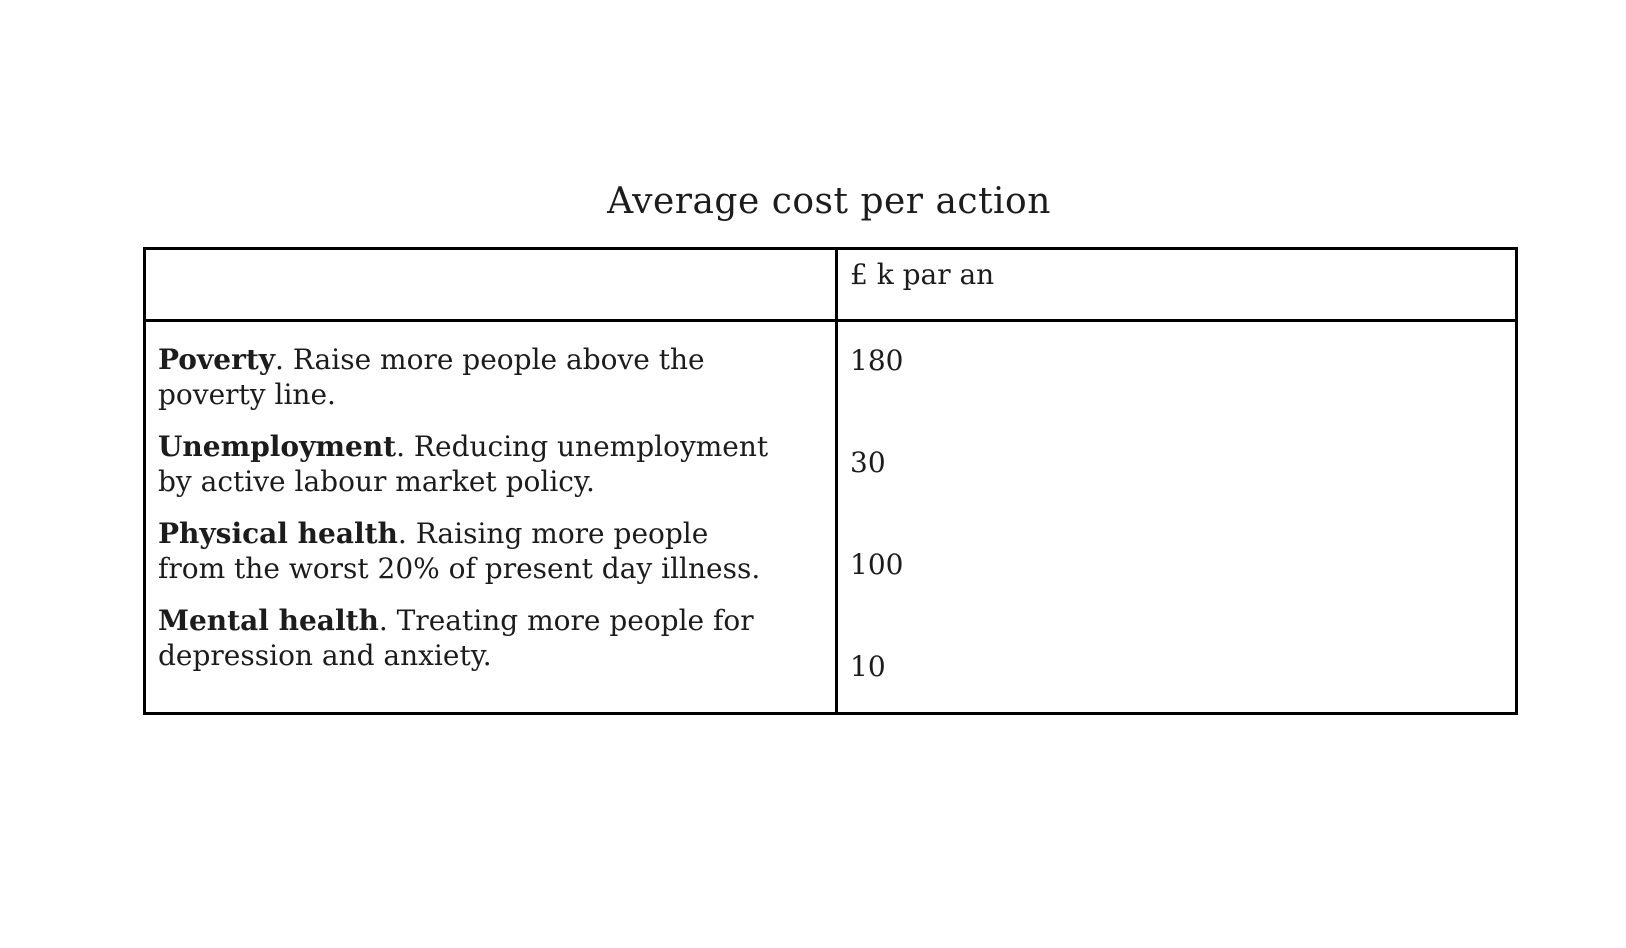  I want to click on action-column-header, so click(490, 284).